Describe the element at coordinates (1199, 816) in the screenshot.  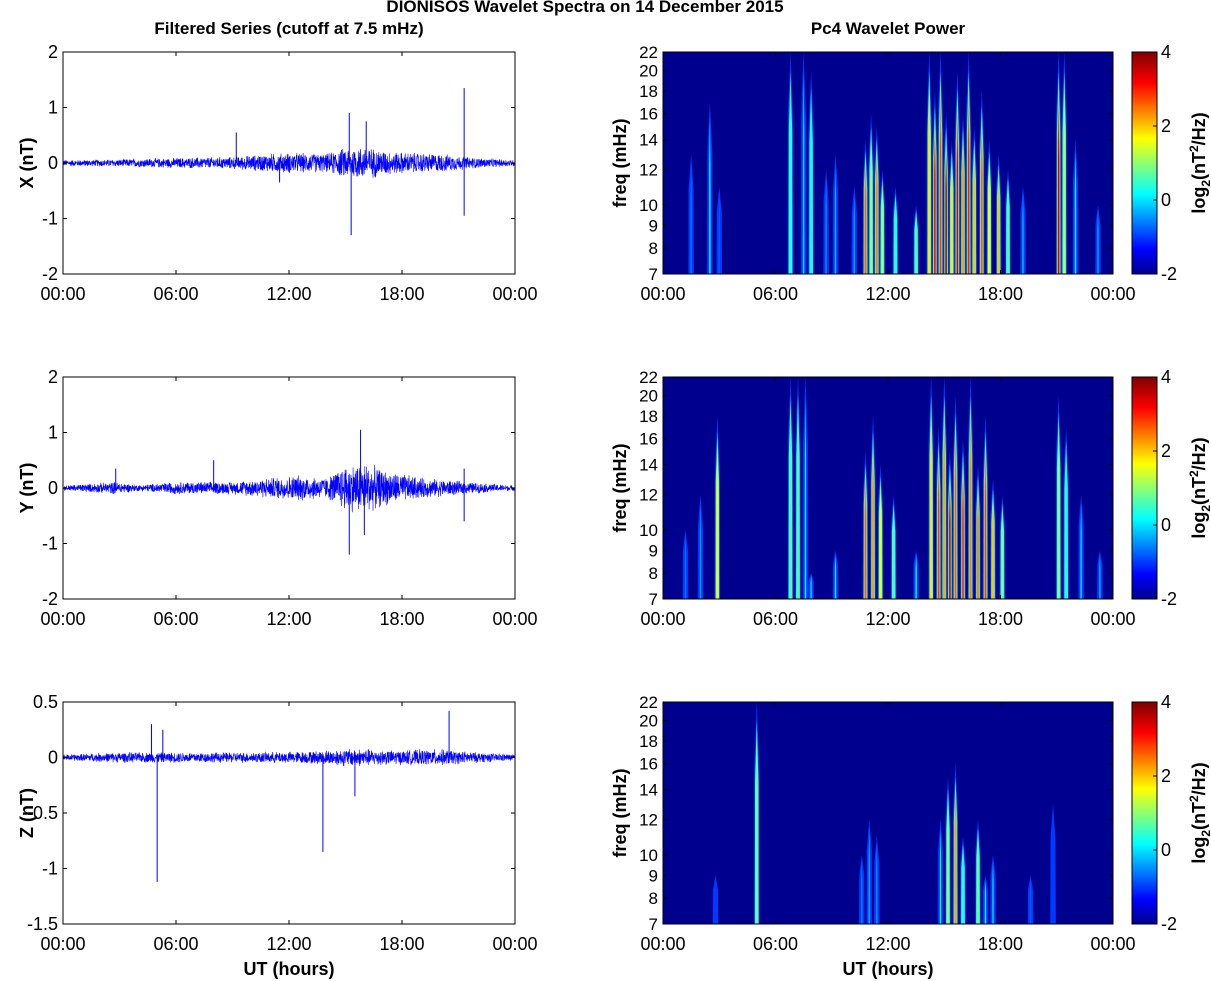
I see `z-power-colorbar-label-text: (nT` at that location.